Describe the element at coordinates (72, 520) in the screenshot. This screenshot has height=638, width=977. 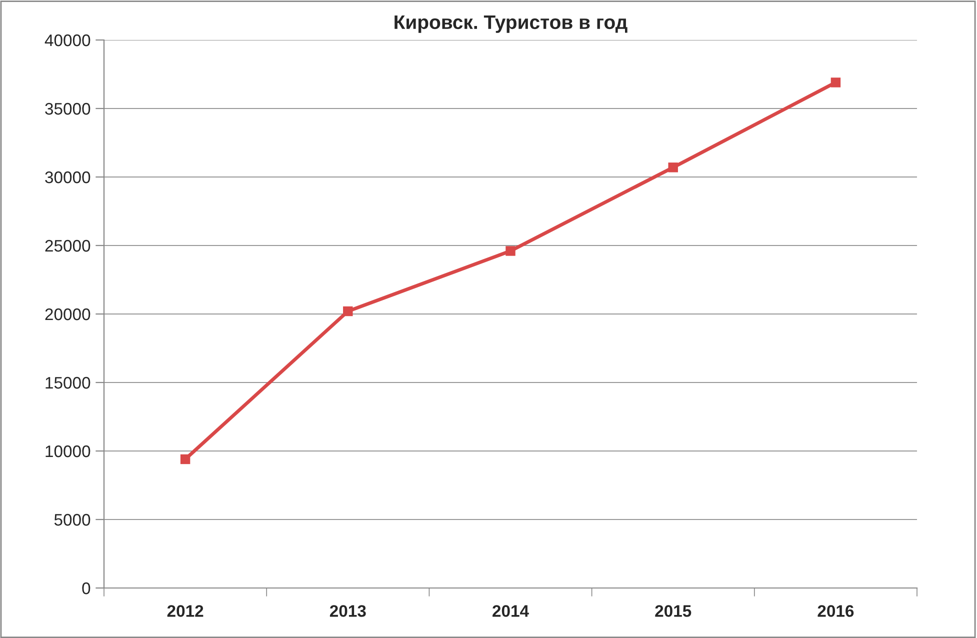
I see `y-tick-label: 5000` at that location.